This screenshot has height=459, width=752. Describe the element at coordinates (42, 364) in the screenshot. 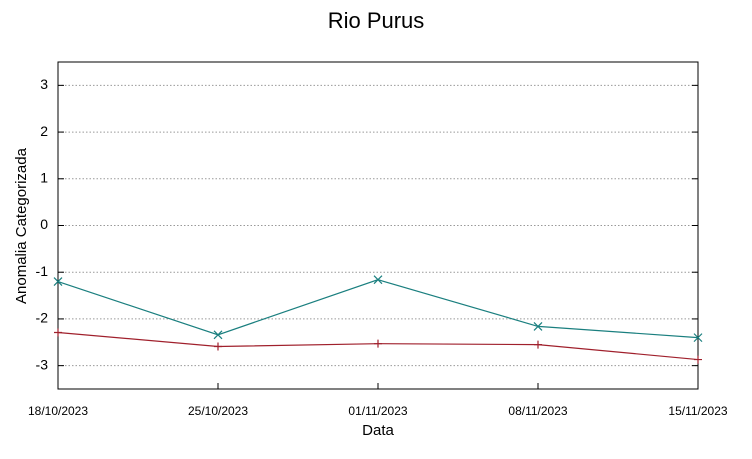

I see `y-tick-label: -3` at that location.